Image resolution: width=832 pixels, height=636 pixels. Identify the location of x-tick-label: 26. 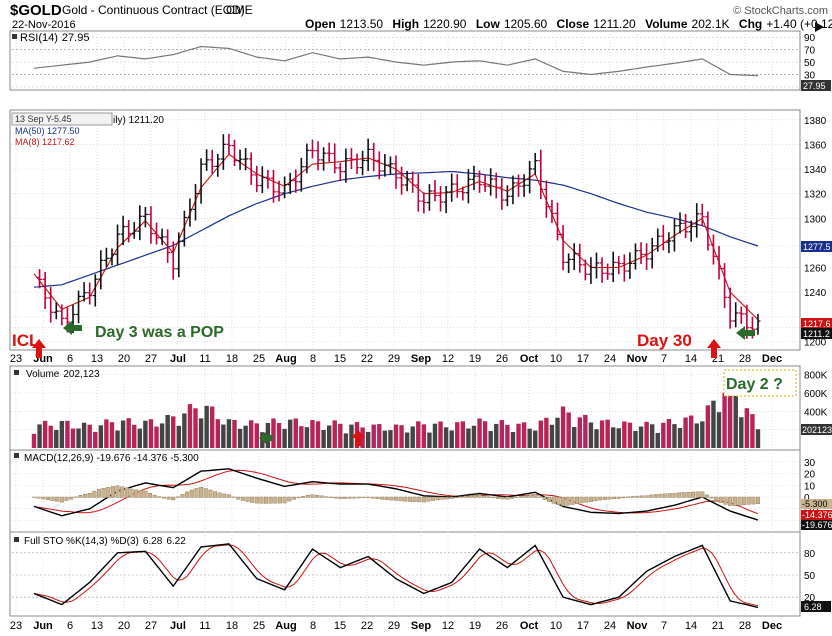
(502, 626).